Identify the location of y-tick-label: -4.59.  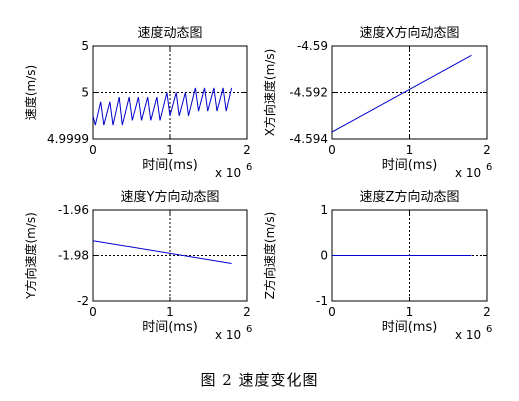
(312, 46).